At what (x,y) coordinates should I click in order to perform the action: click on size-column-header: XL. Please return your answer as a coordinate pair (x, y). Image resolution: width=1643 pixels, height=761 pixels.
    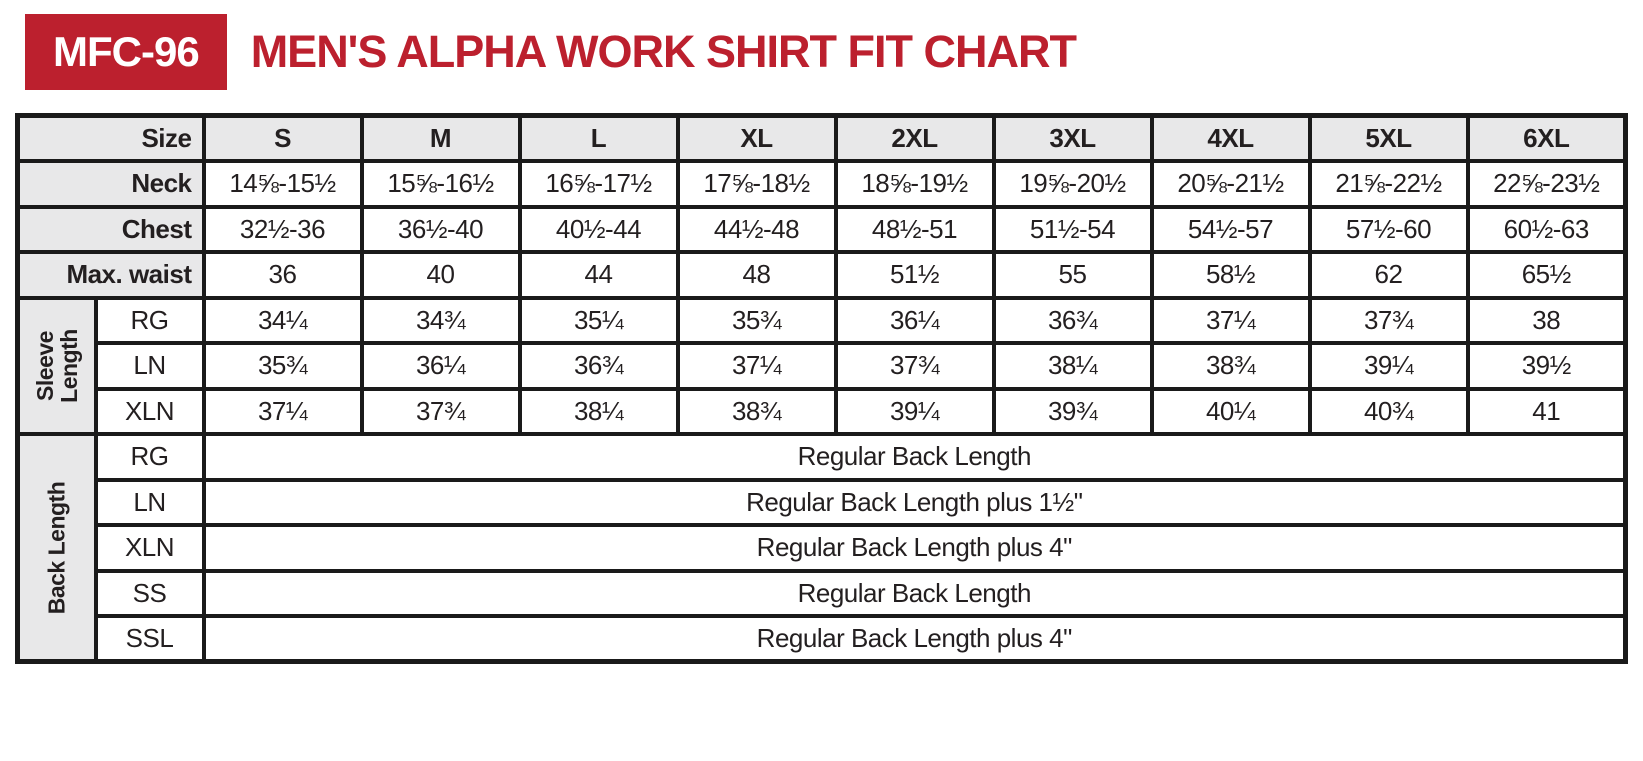
    Looking at the image, I should click on (756, 138).